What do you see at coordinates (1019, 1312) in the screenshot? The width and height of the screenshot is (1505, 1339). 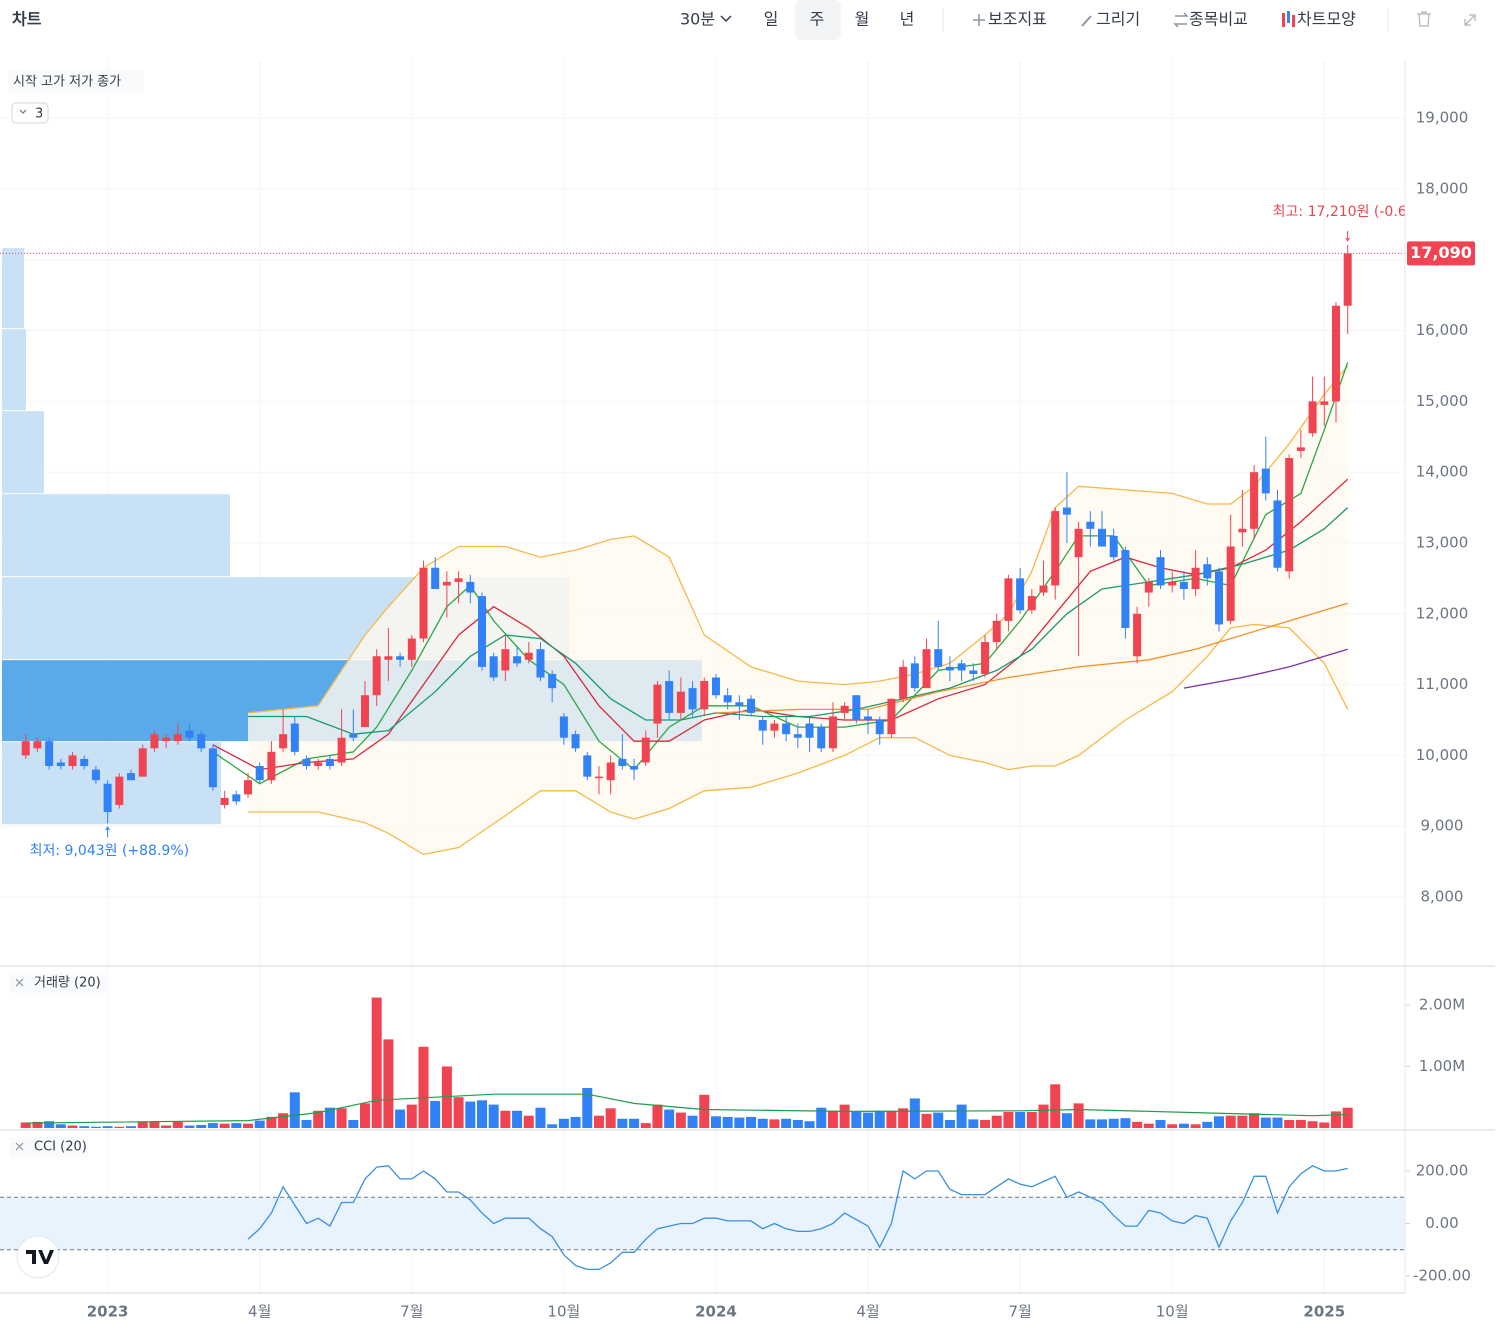 I see `x-tick-label: 7월` at bounding box center [1019, 1312].